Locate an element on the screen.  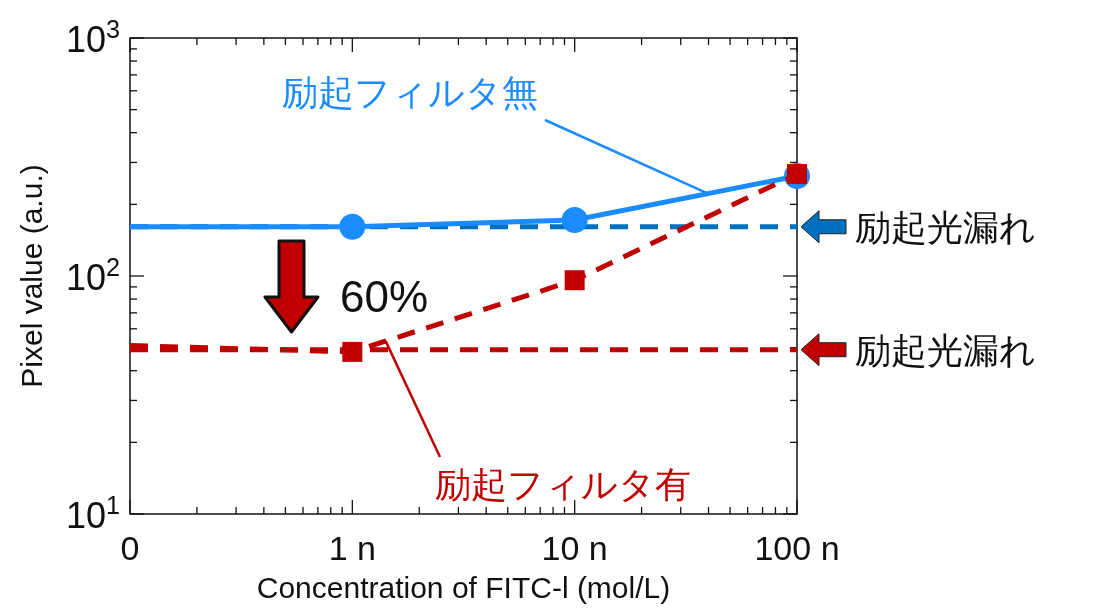
x-tick-label: 0 is located at coordinates (130, 548).